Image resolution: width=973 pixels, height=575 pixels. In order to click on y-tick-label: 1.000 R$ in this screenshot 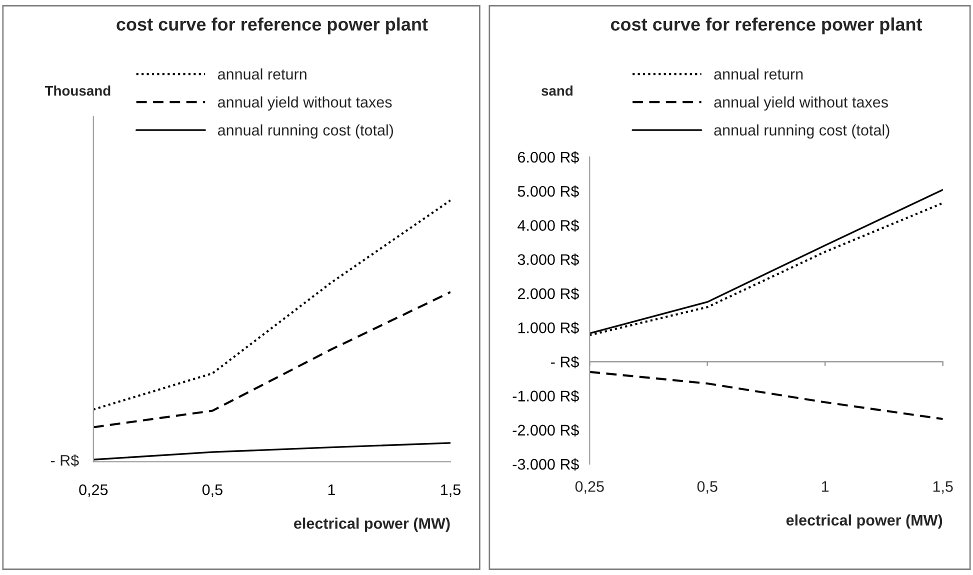, I will do `click(548, 328)`.